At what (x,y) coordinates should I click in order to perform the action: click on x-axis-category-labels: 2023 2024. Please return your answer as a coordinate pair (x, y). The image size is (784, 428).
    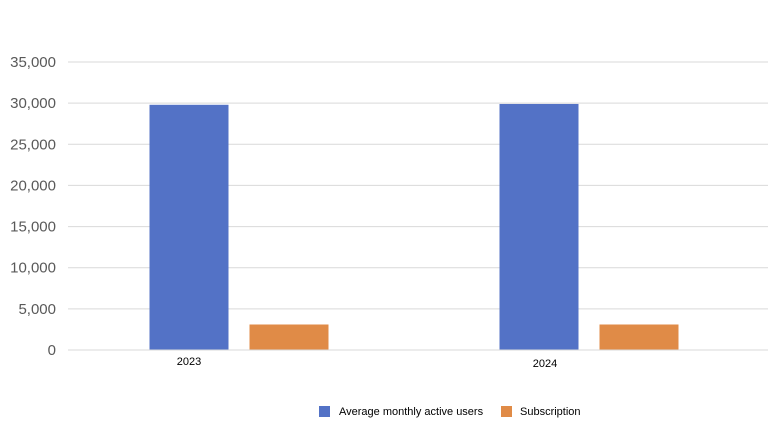
    Looking at the image, I should click on (367, 363).